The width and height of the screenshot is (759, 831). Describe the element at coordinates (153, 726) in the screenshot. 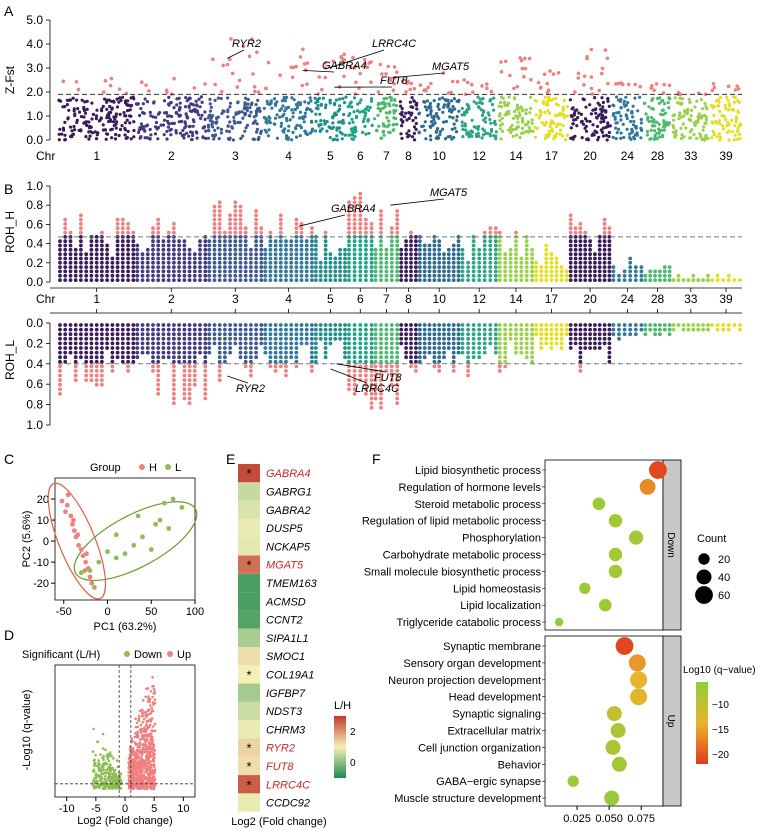

I see `panel-d-point-up` at that location.